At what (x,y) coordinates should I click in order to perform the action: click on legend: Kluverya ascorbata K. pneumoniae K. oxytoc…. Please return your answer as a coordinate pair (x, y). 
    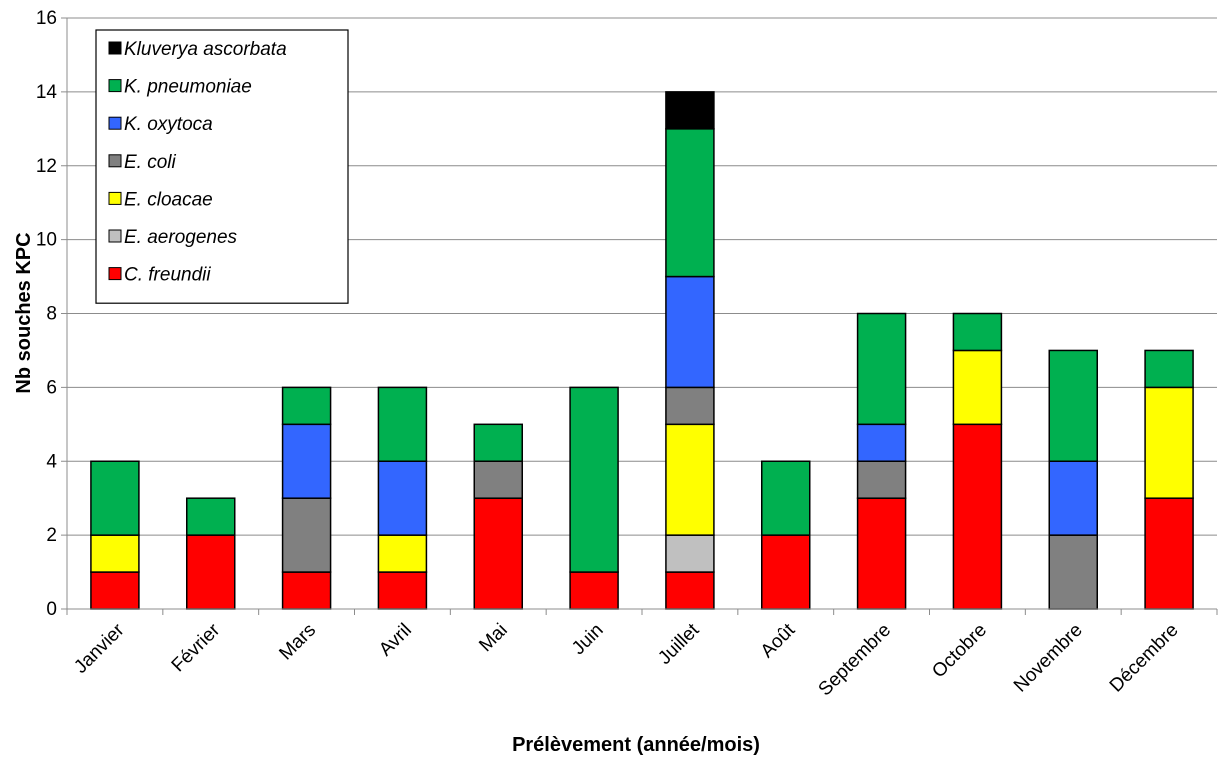
    Looking at the image, I should click on (222, 166).